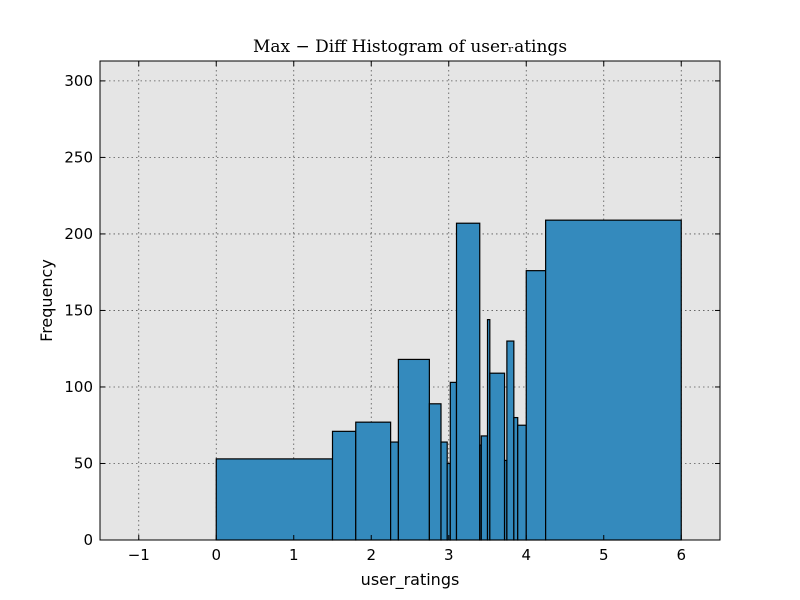  Describe the element at coordinates (78, 157) in the screenshot. I see `y-tick-label: 250` at that location.